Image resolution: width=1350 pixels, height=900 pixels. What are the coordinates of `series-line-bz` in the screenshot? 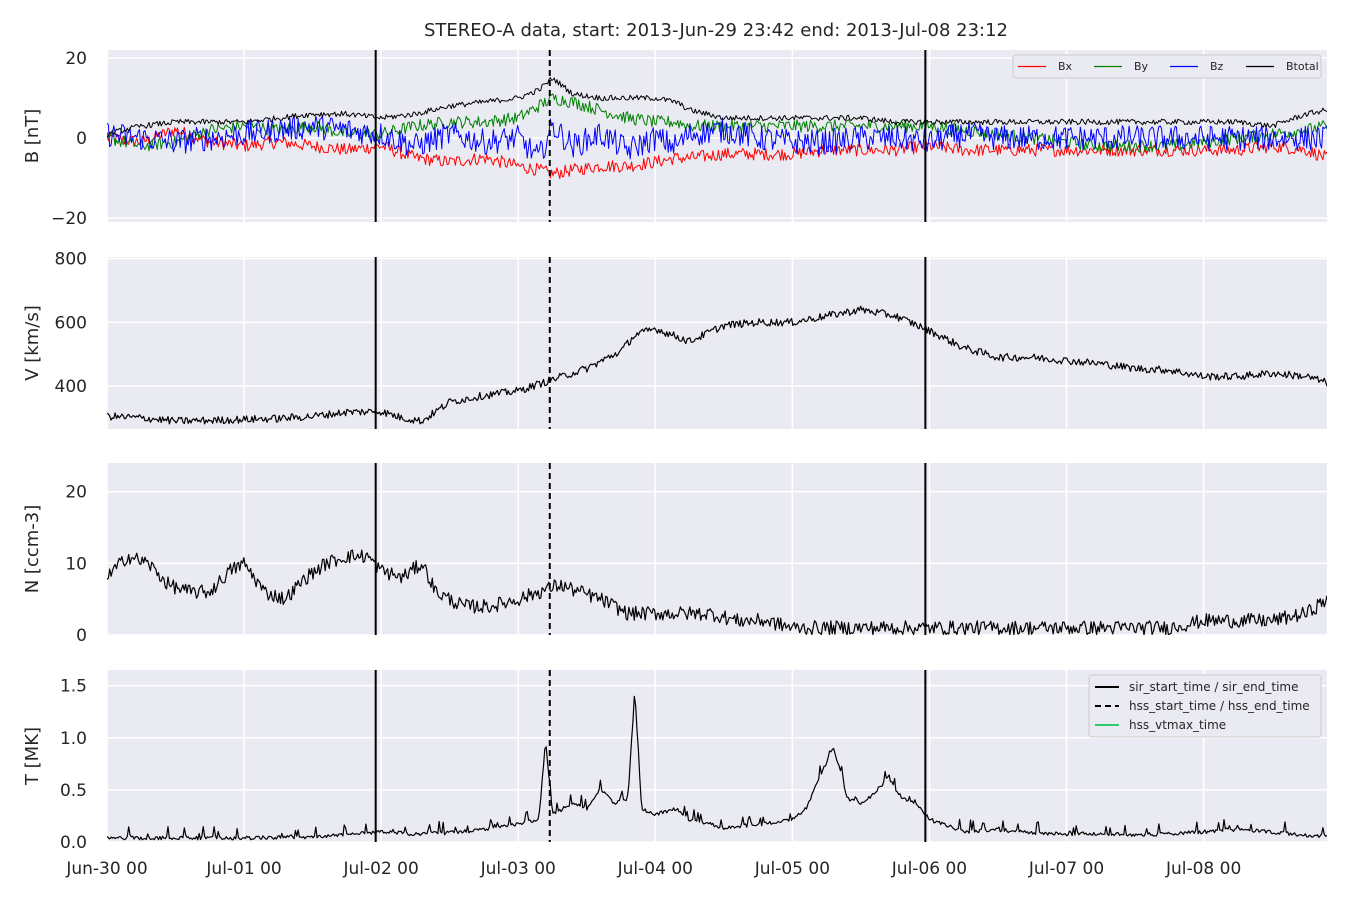 It's located at (717, 137).